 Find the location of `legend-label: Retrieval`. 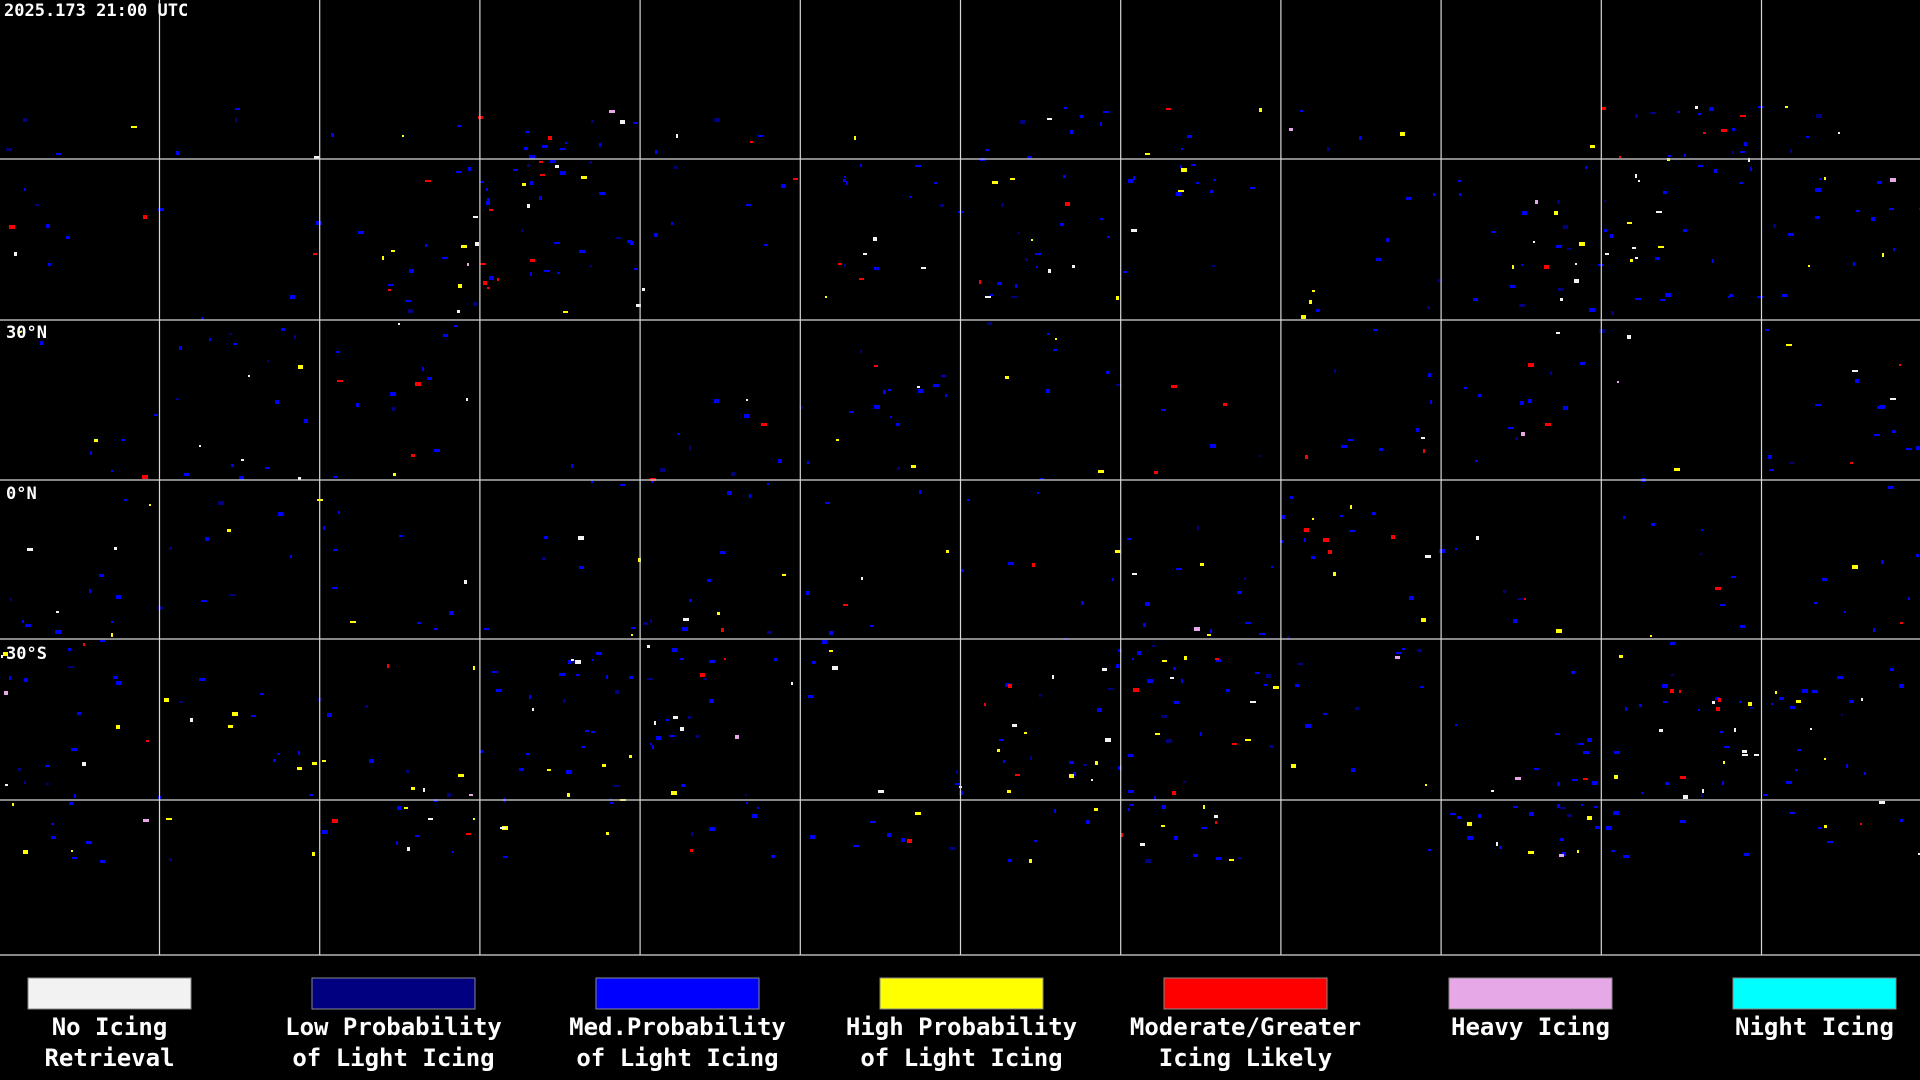

legend-label: Retrieval is located at coordinates (109, 1058).